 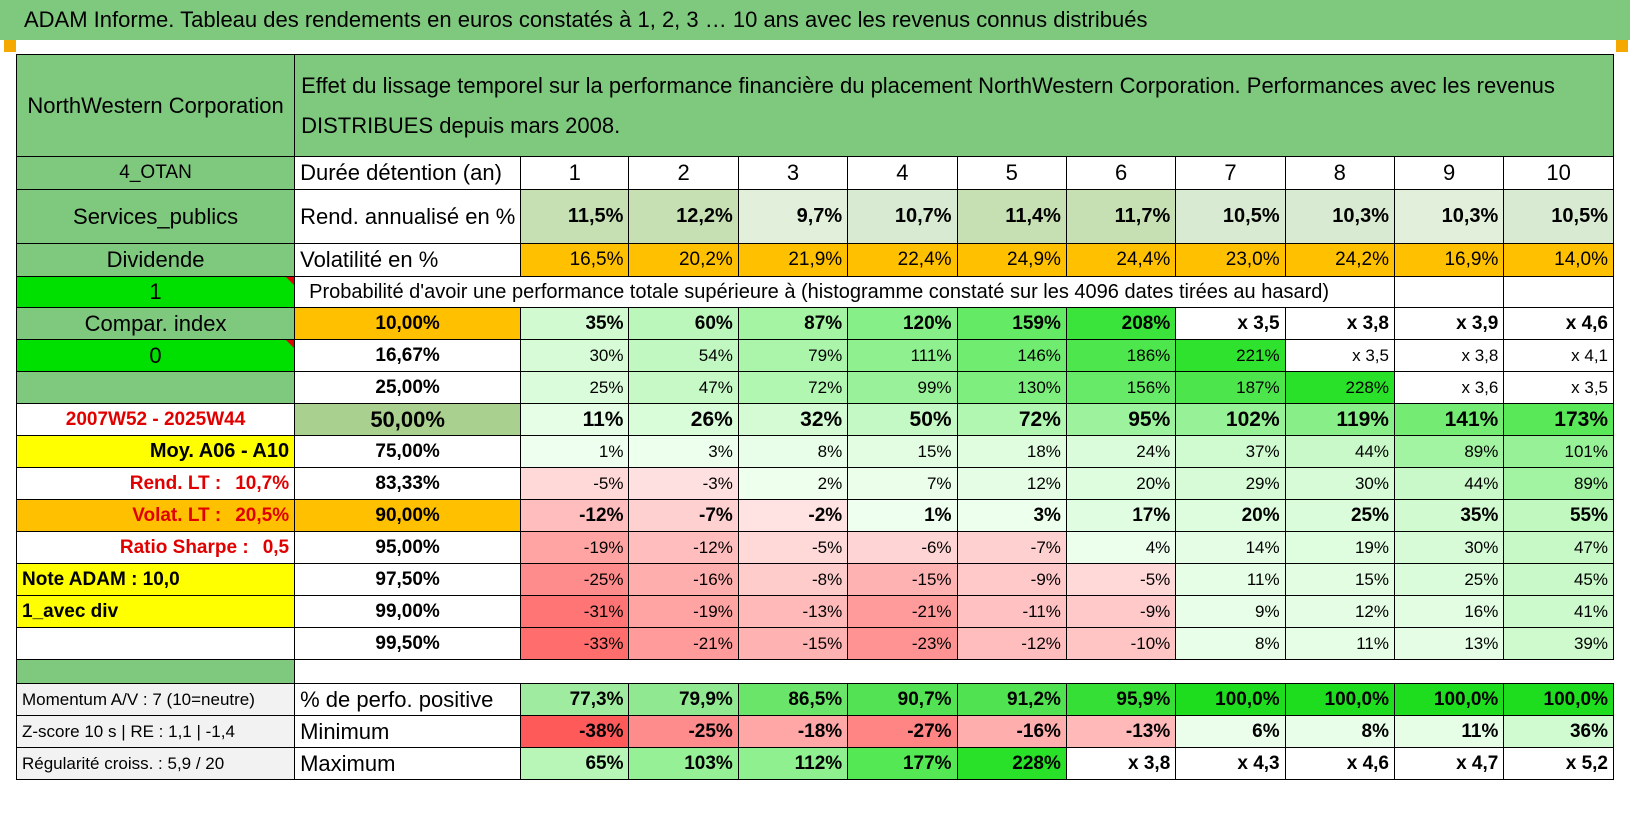 I want to click on maximum-cell: 228%, so click(x=1011, y=763).